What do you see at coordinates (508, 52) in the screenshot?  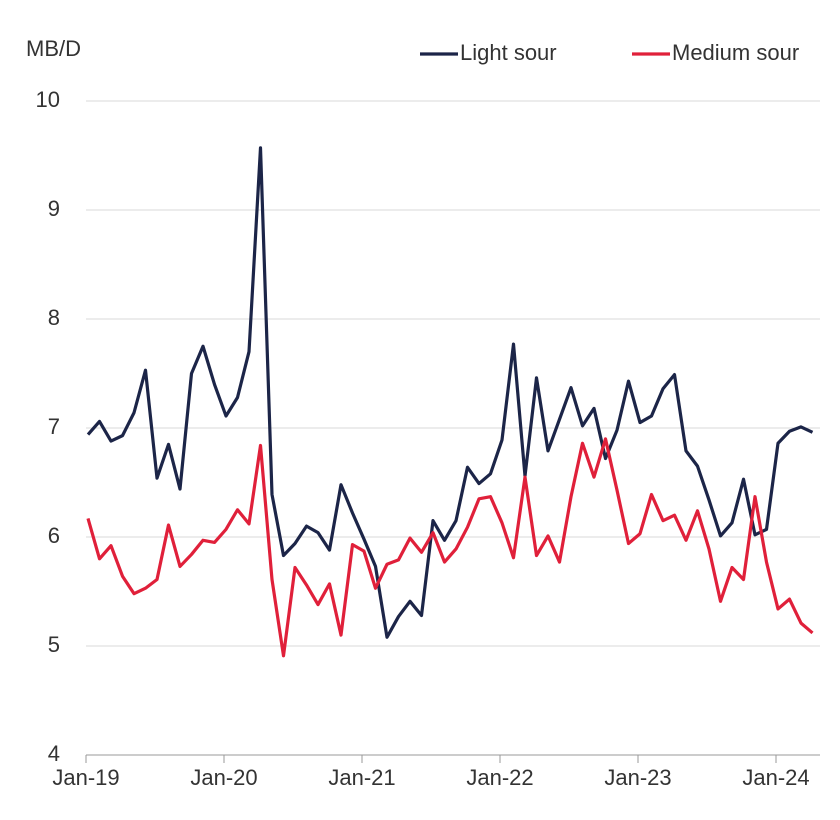 I see `legend-label: Light sour` at bounding box center [508, 52].